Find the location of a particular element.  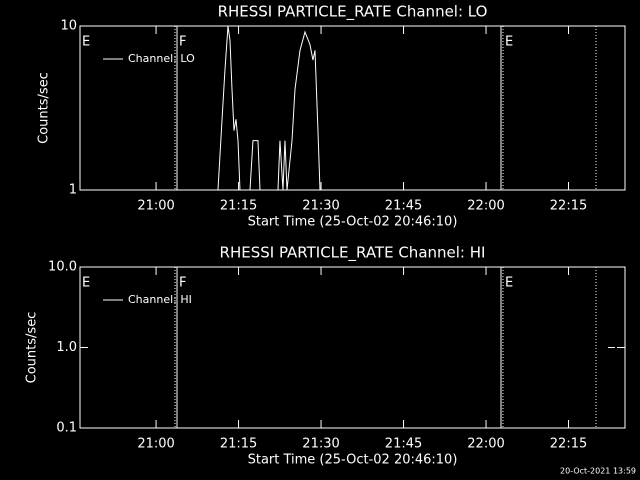

y-tick-label: 1 is located at coordinates (73, 190).